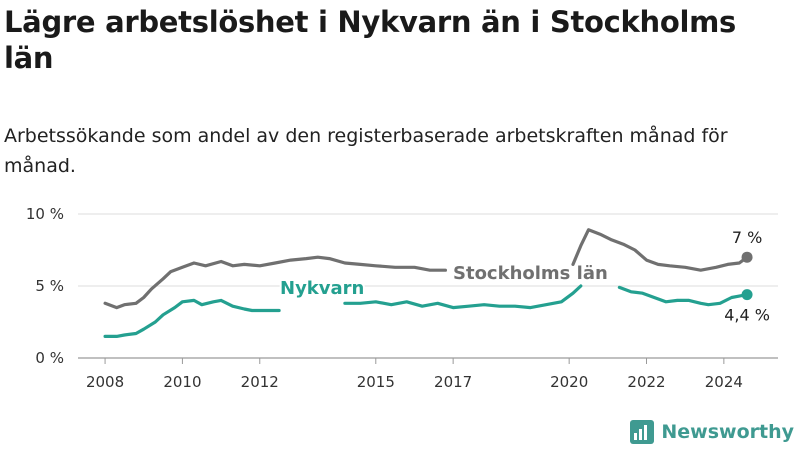  What do you see at coordinates (322, 288) in the screenshot?
I see `series-label-nykvarn: Nykvarn` at bounding box center [322, 288].